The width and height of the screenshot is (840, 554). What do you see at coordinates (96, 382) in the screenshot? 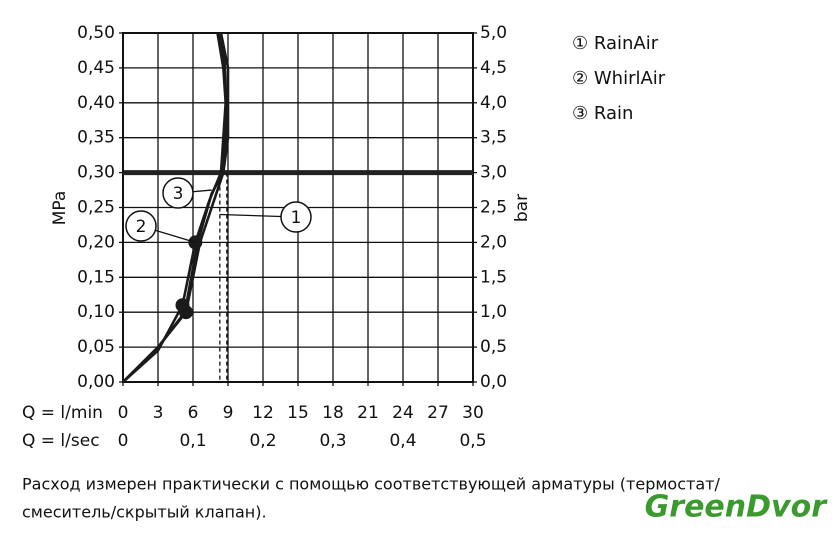
I see `y-tick-label: 0,00` at bounding box center [96, 382].